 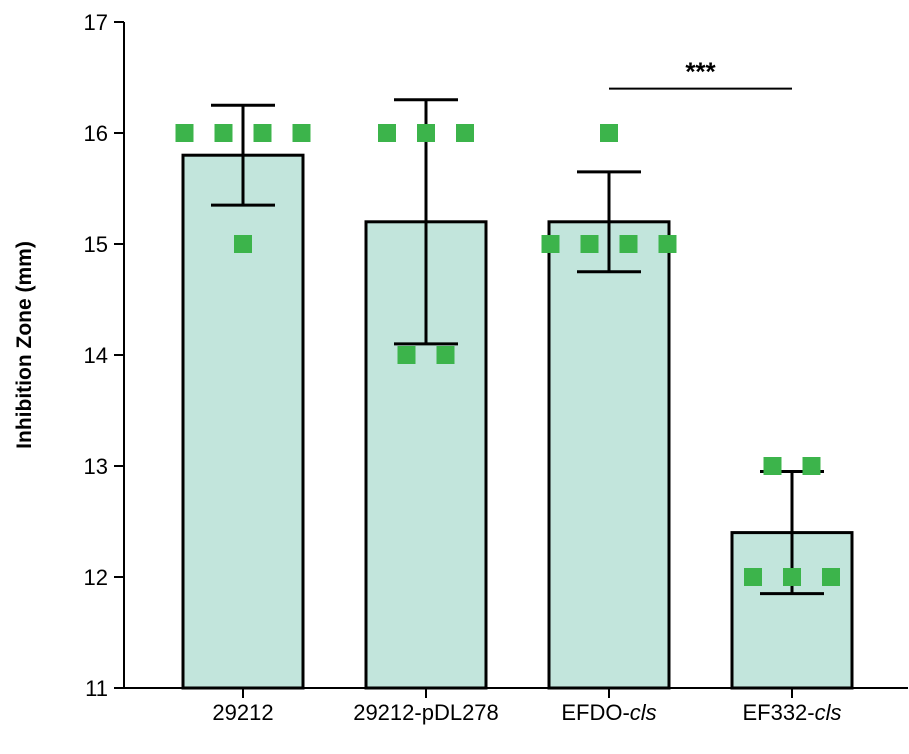 I want to click on x-tick-label: 29212, so click(x=242, y=712).